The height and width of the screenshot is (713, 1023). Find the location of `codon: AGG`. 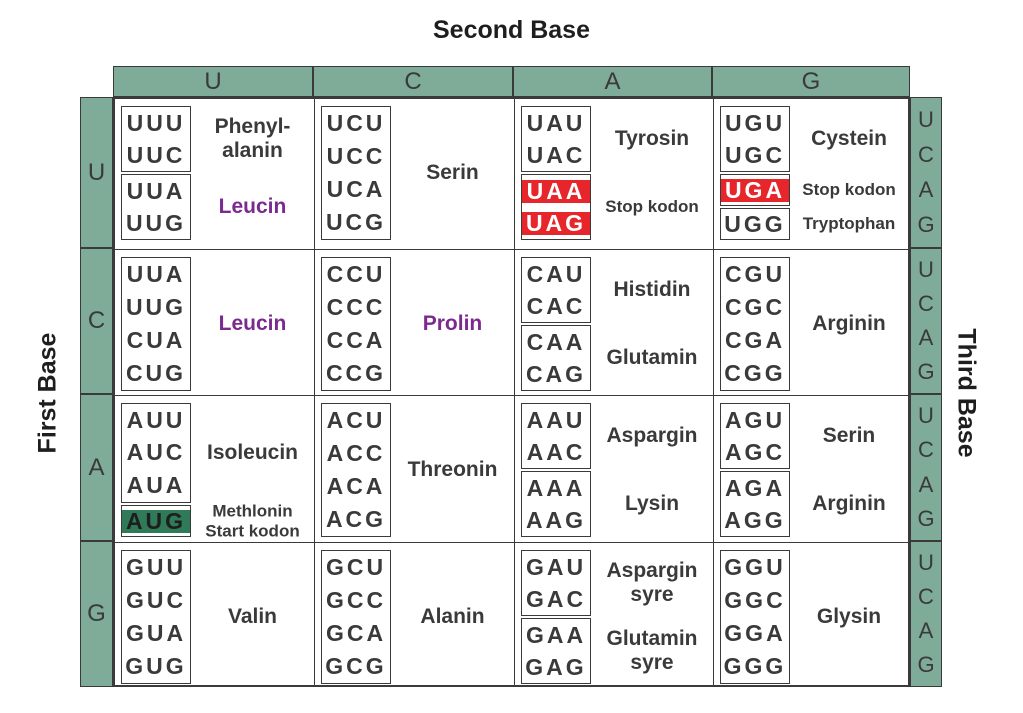

codon: AGG is located at coordinates (755, 519).